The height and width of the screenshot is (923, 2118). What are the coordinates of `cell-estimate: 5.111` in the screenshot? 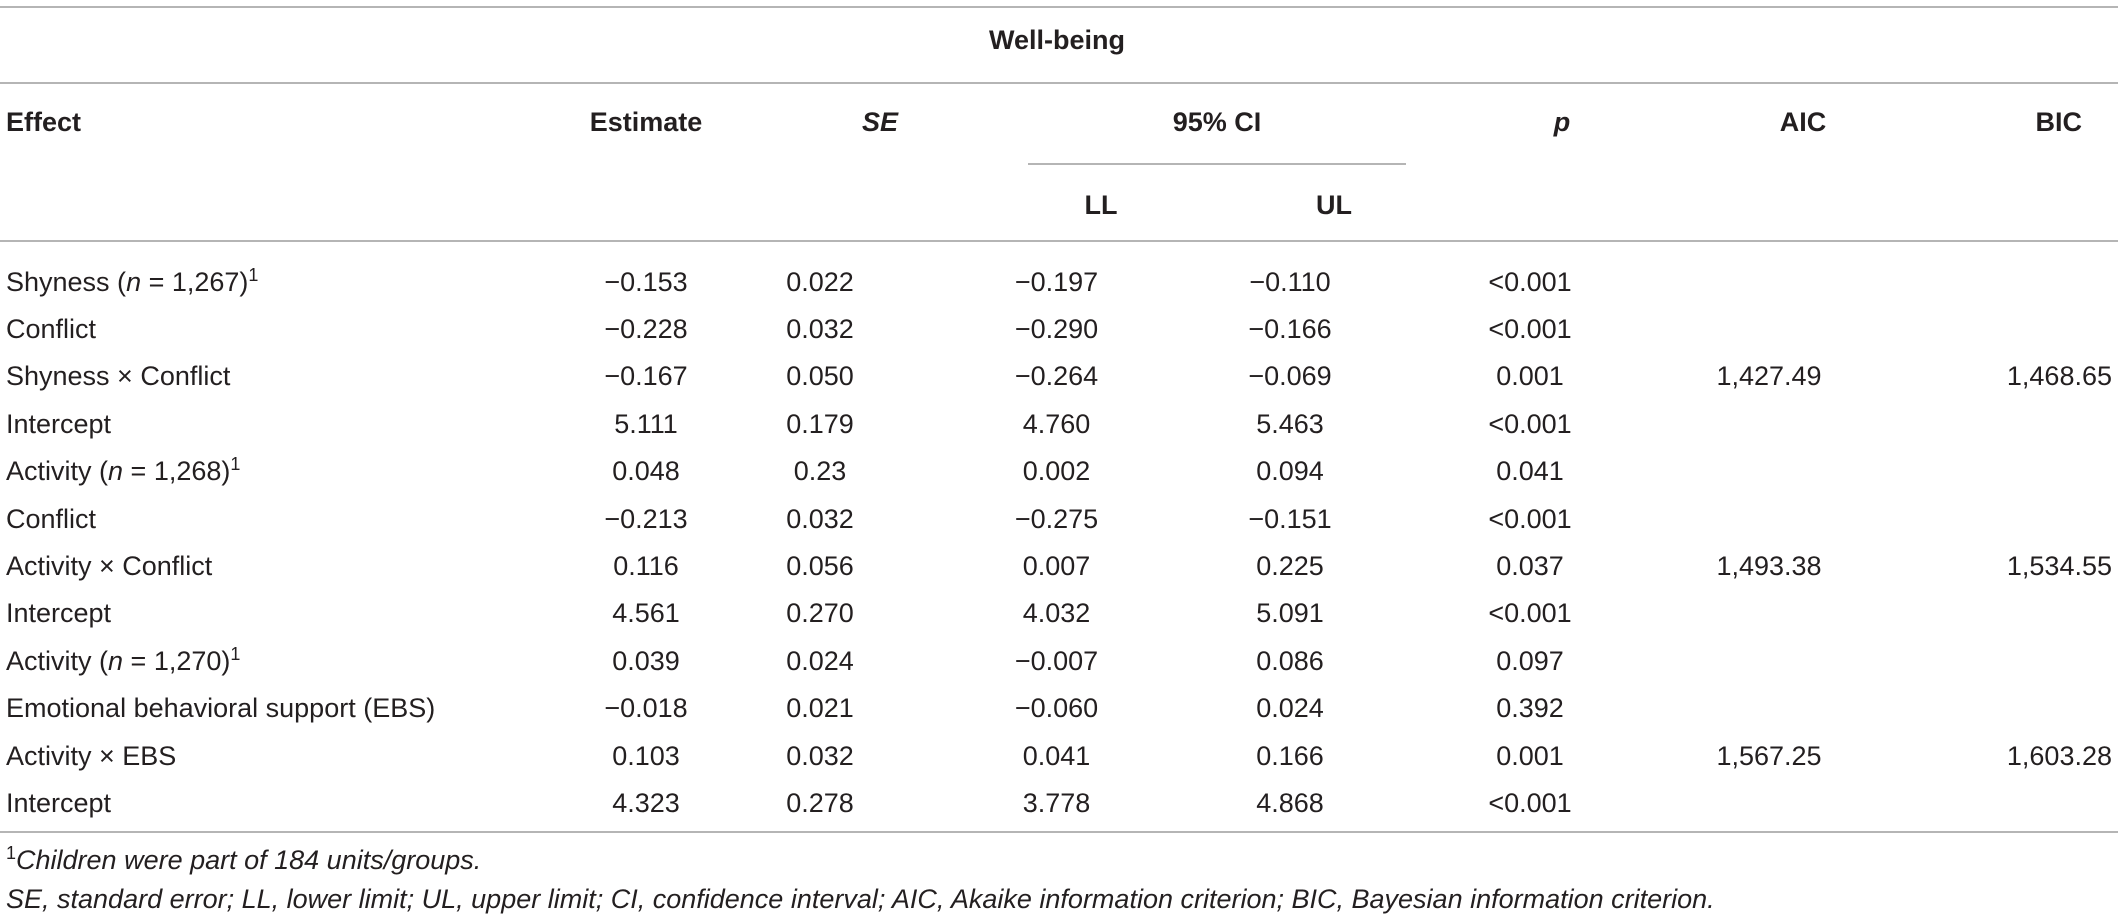 It's located at (646, 423).